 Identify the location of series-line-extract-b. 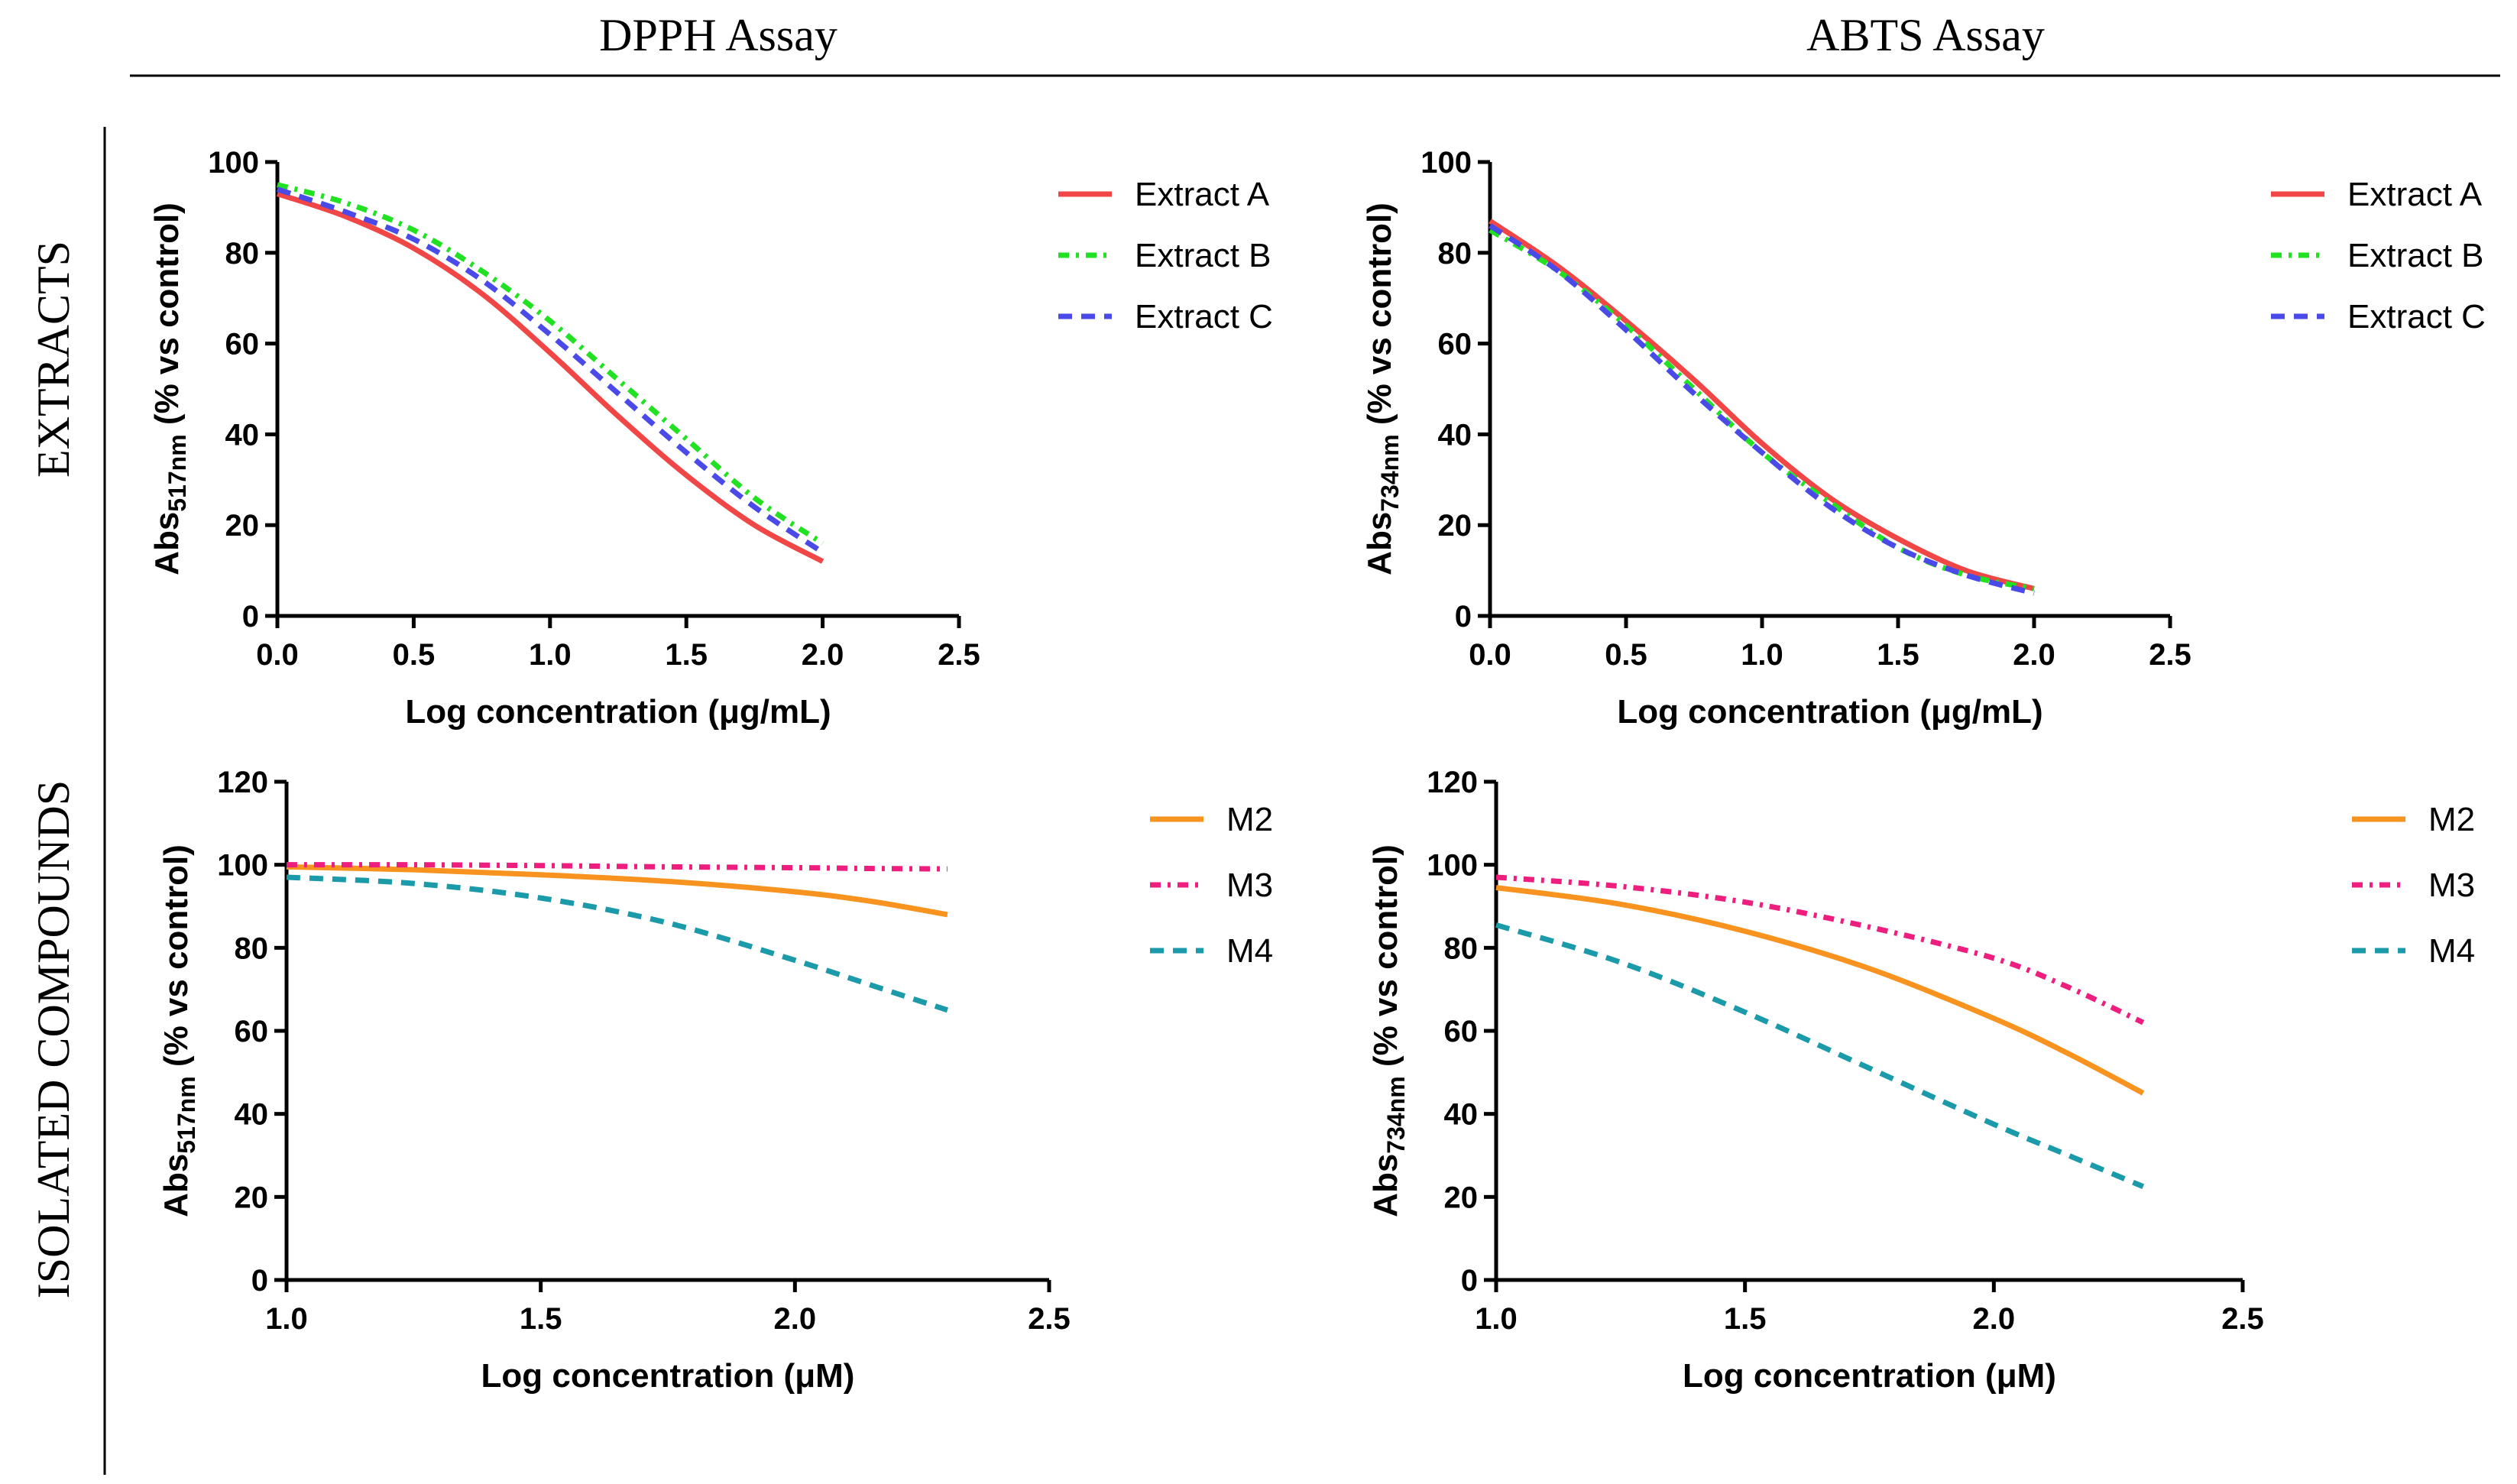
(550, 364).